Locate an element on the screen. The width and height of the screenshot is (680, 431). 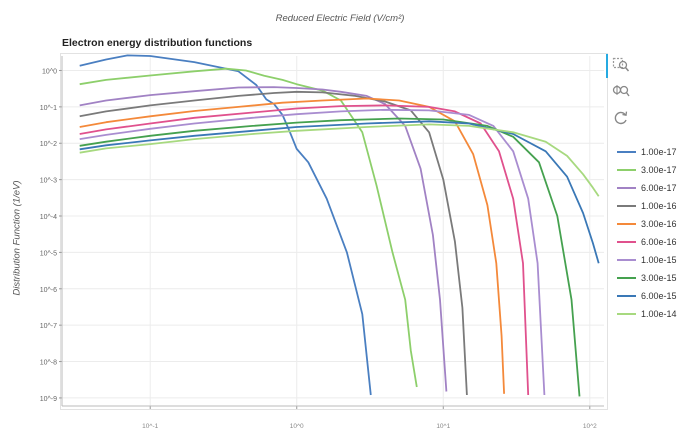
x-tick-label: 10^1 is located at coordinates (443, 426).